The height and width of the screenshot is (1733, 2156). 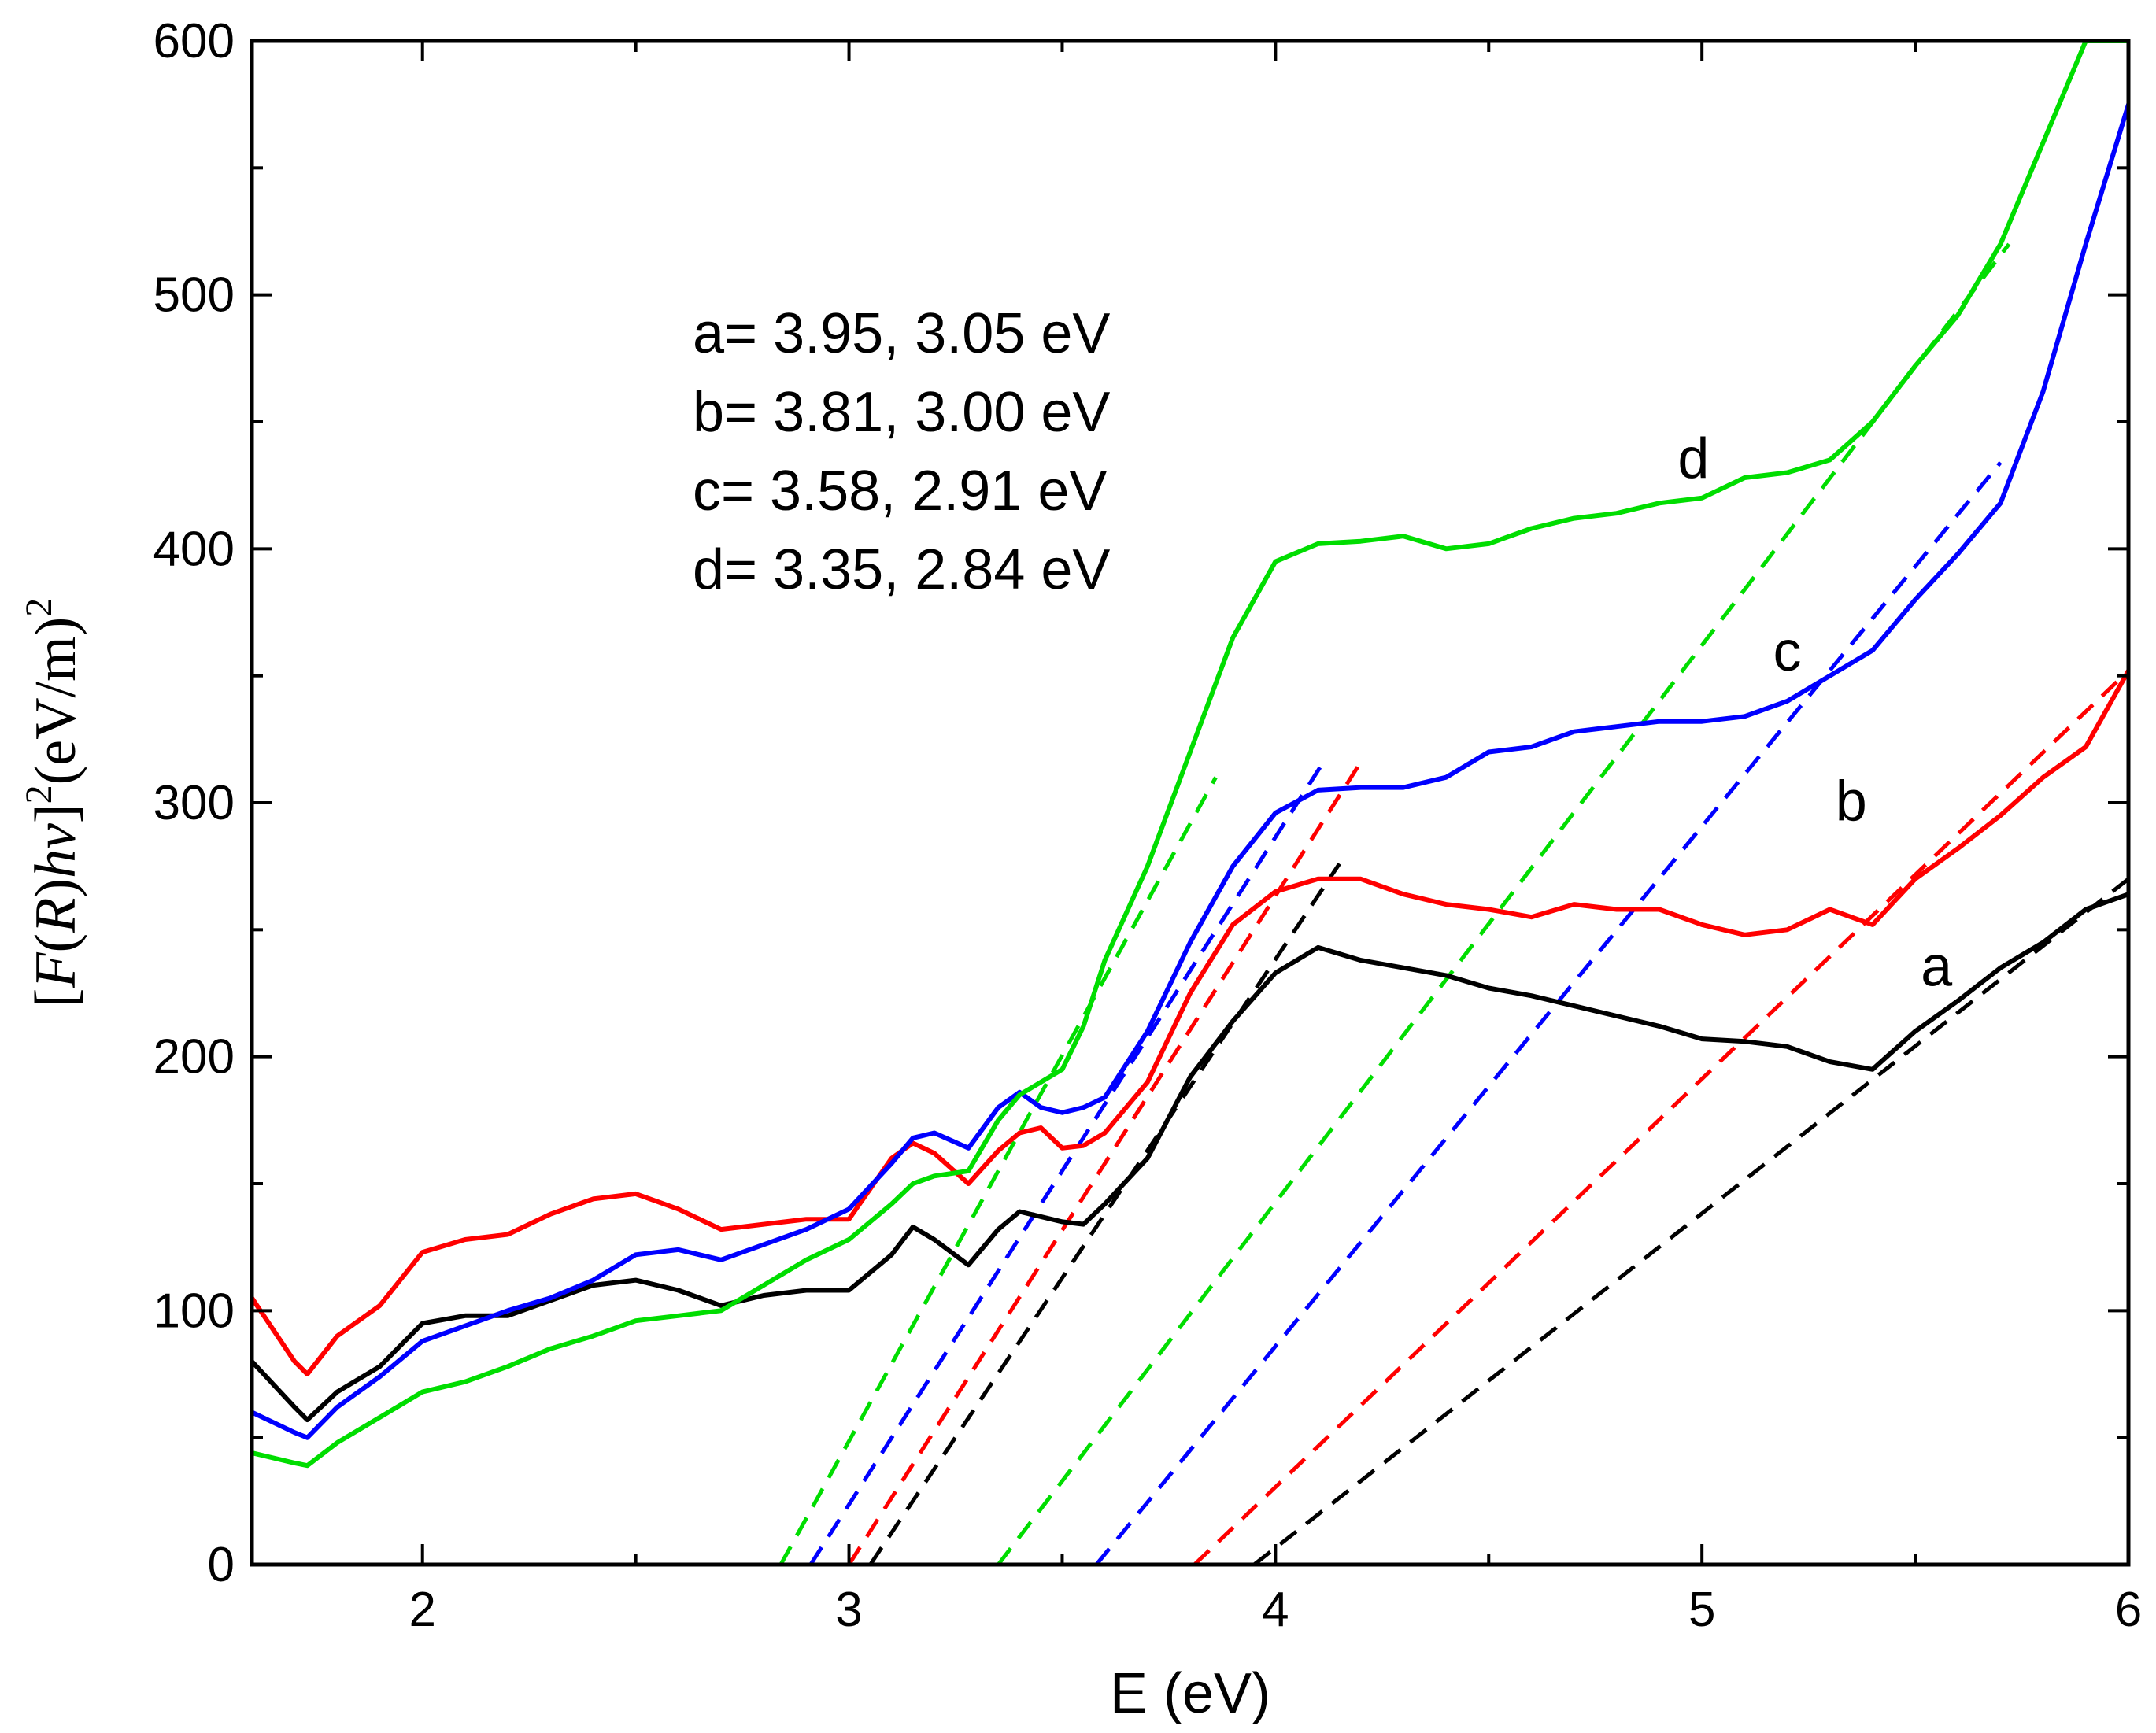 What do you see at coordinates (53, 803) in the screenshot?
I see `y-axis-title: [F(R)hv]2(eV/m)2` at bounding box center [53, 803].